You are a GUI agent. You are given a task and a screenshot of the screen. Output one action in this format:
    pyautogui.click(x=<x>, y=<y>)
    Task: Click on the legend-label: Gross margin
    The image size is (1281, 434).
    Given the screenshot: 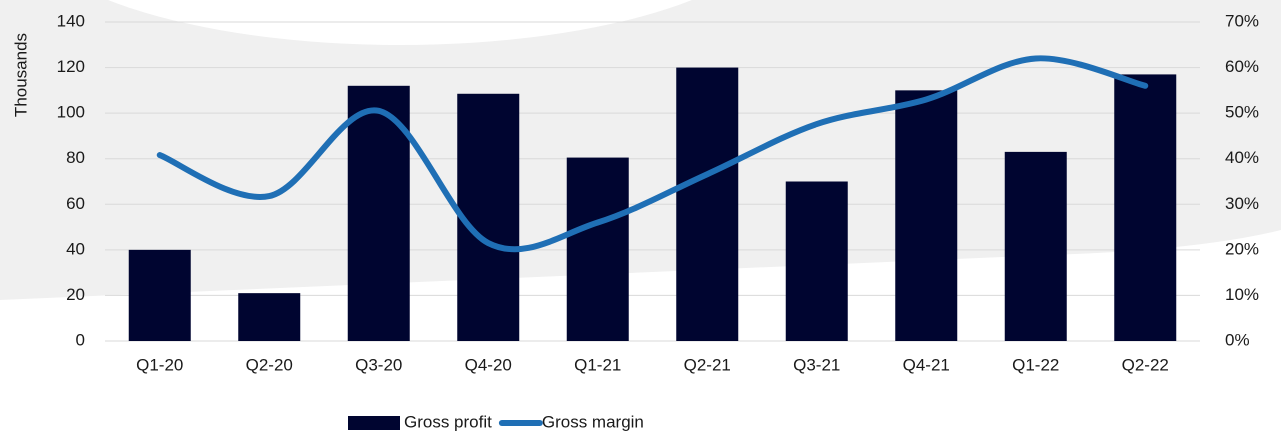 What is the action you would take?
    pyautogui.click(x=593, y=421)
    